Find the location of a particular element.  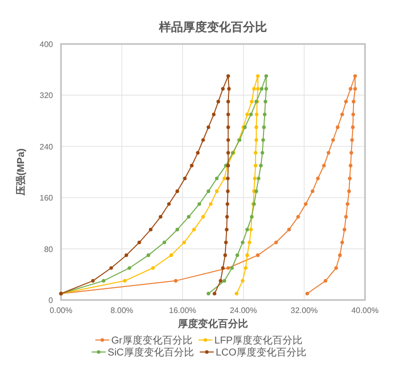

y-axis-title: 压强(MPa) is located at coordinates (21, 172).